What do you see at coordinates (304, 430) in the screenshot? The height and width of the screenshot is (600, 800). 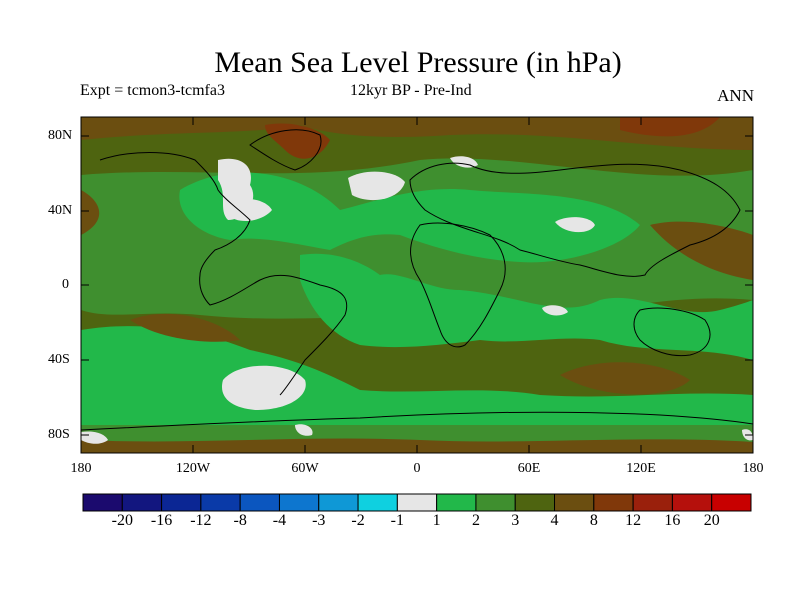 I see `field-antarctic-grey-peninsula` at bounding box center [304, 430].